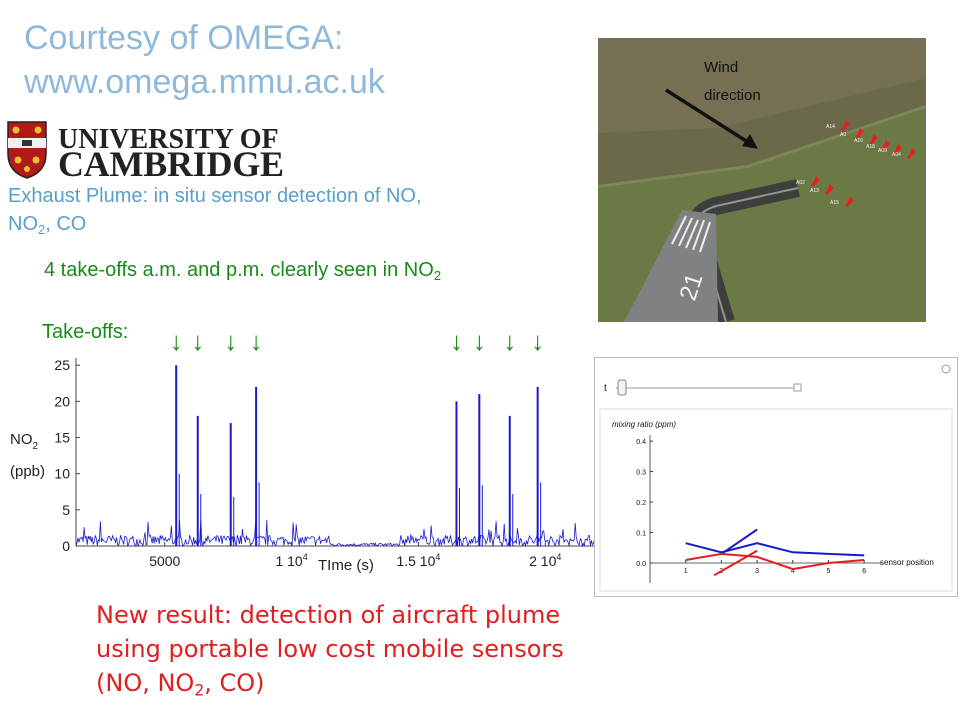 The width and height of the screenshot is (960, 720). Describe the element at coordinates (622, 387) in the screenshot. I see `time-slider-thumb` at that location.